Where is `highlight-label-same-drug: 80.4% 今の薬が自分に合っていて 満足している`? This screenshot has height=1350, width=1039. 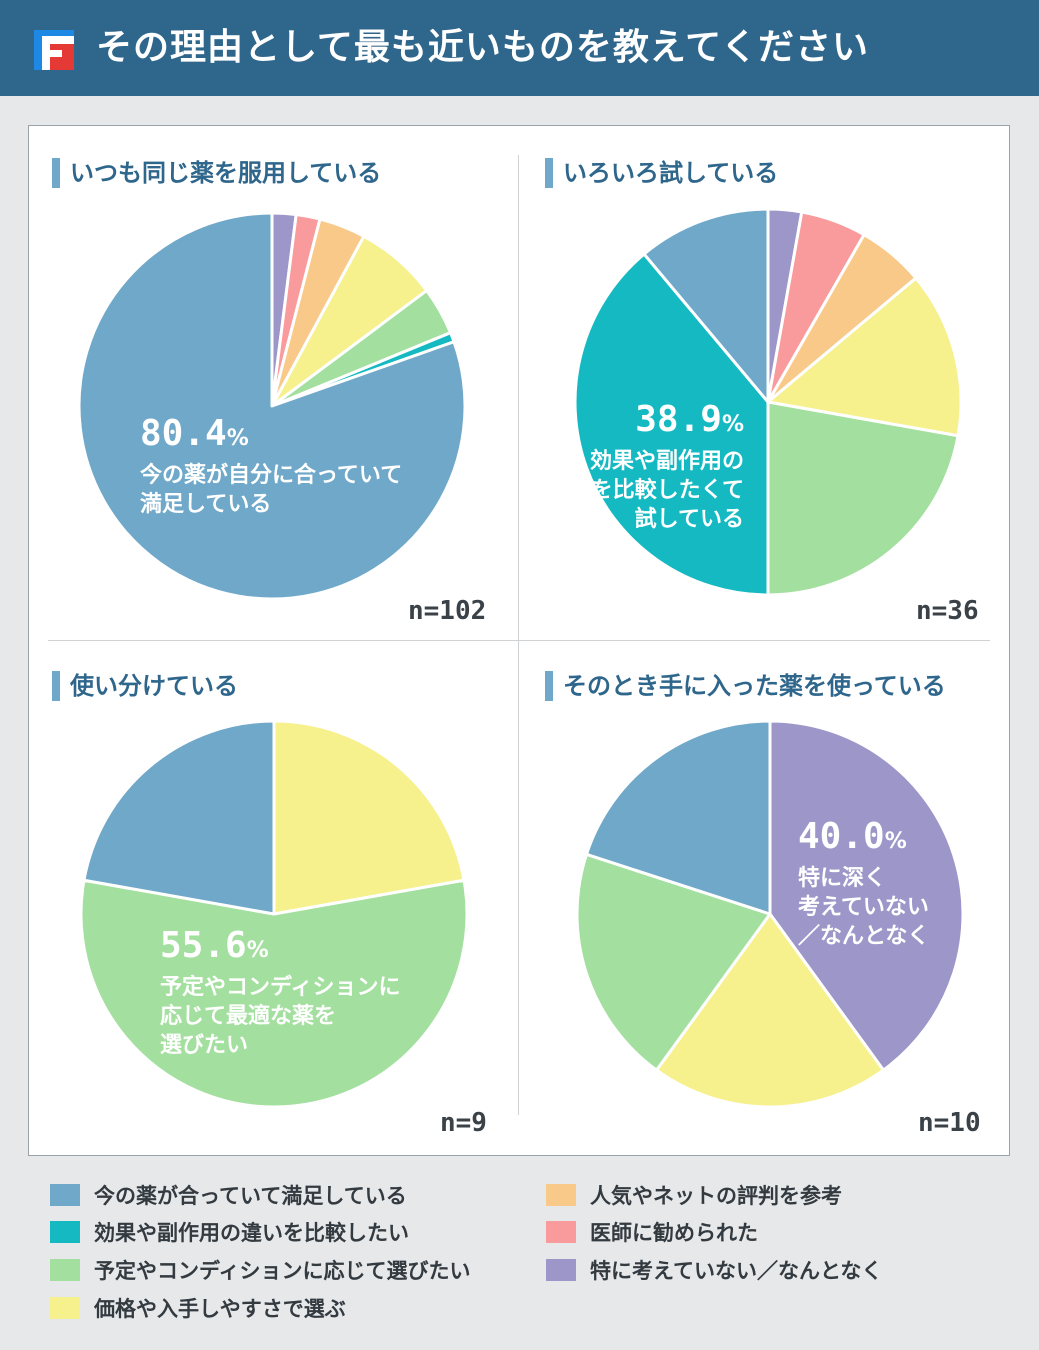
highlight-label-same-drug: 80.4% 今の薬が自分に合っていて 満足している is located at coordinates (271, 465).